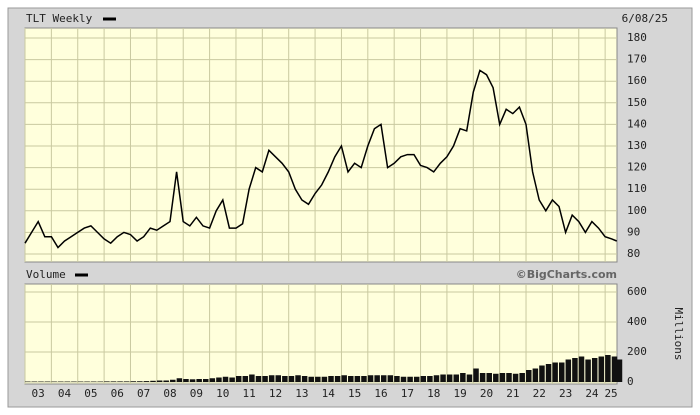  I want to click on x-tick-label: 24, so click(592, 393).